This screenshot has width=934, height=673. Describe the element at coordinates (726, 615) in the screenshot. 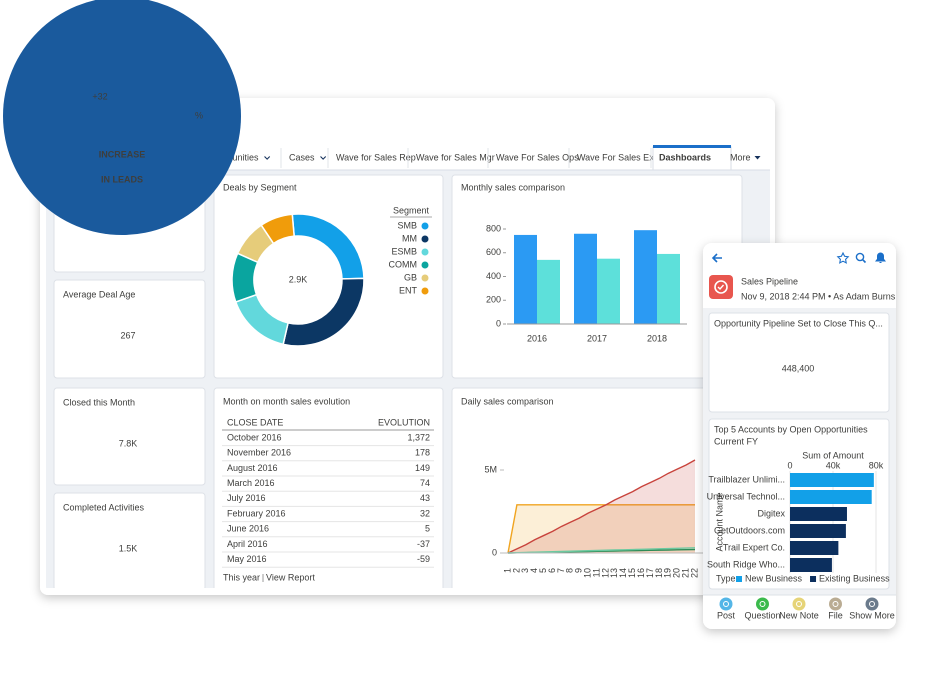

I see `action-label: Post` at that location.